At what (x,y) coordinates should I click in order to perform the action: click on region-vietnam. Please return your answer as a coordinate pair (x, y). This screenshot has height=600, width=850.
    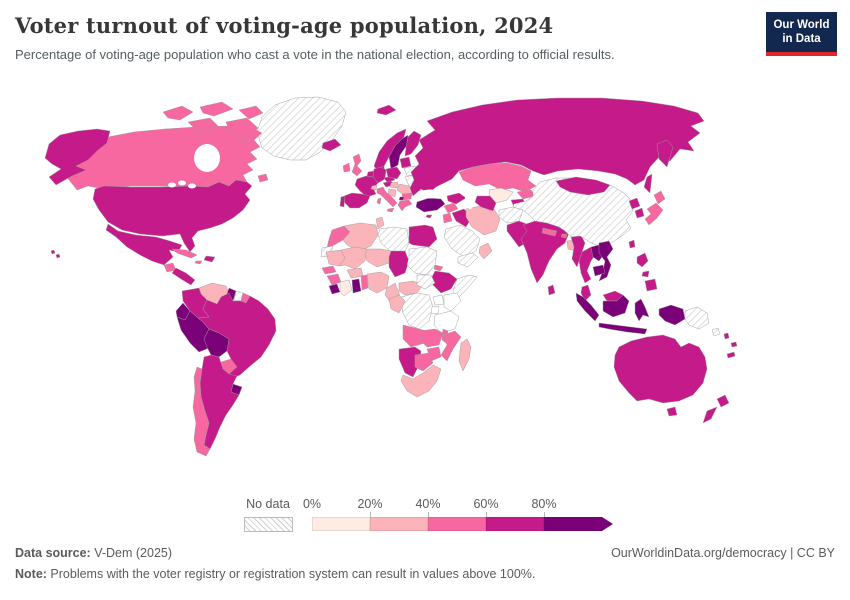
    Looking at the image, I should click on (606, 261).